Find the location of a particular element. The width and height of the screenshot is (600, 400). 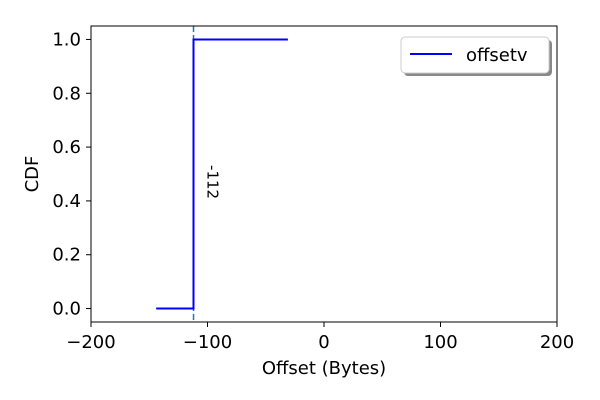

x-tick-label: 100 is located at coordinates (440, 342).